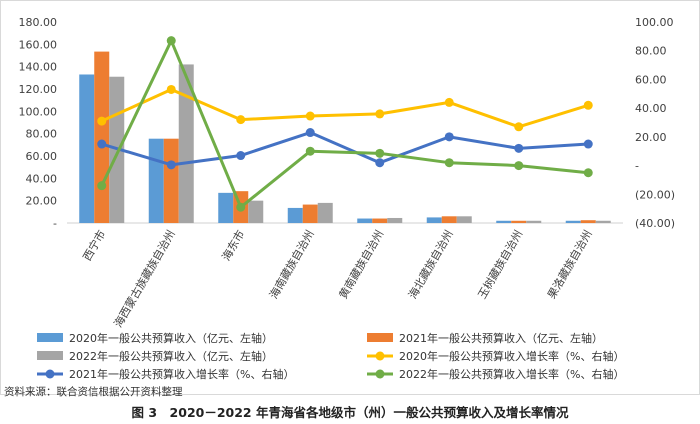  I want to click on right-axis-tick-label: (40.00), so click(655, 223).